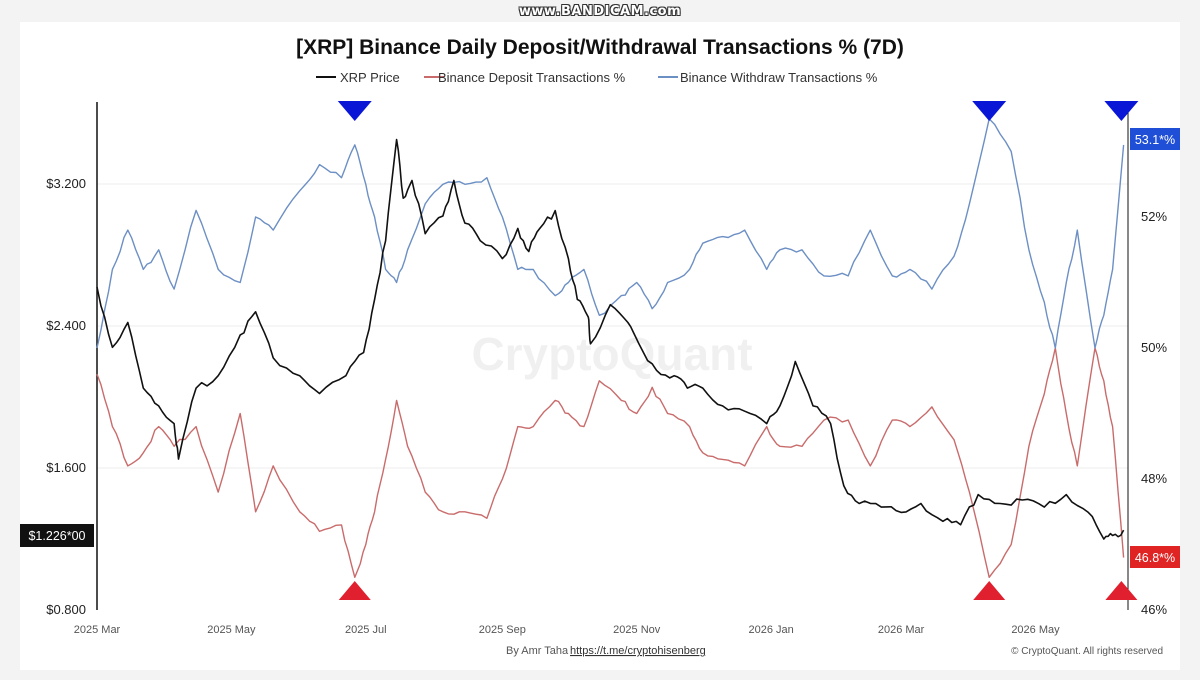  What do you see at coordinates (637, 630) in the screenshot?
I see `x-tick-label: 2025 Nov` at bounding box center [637, 630].